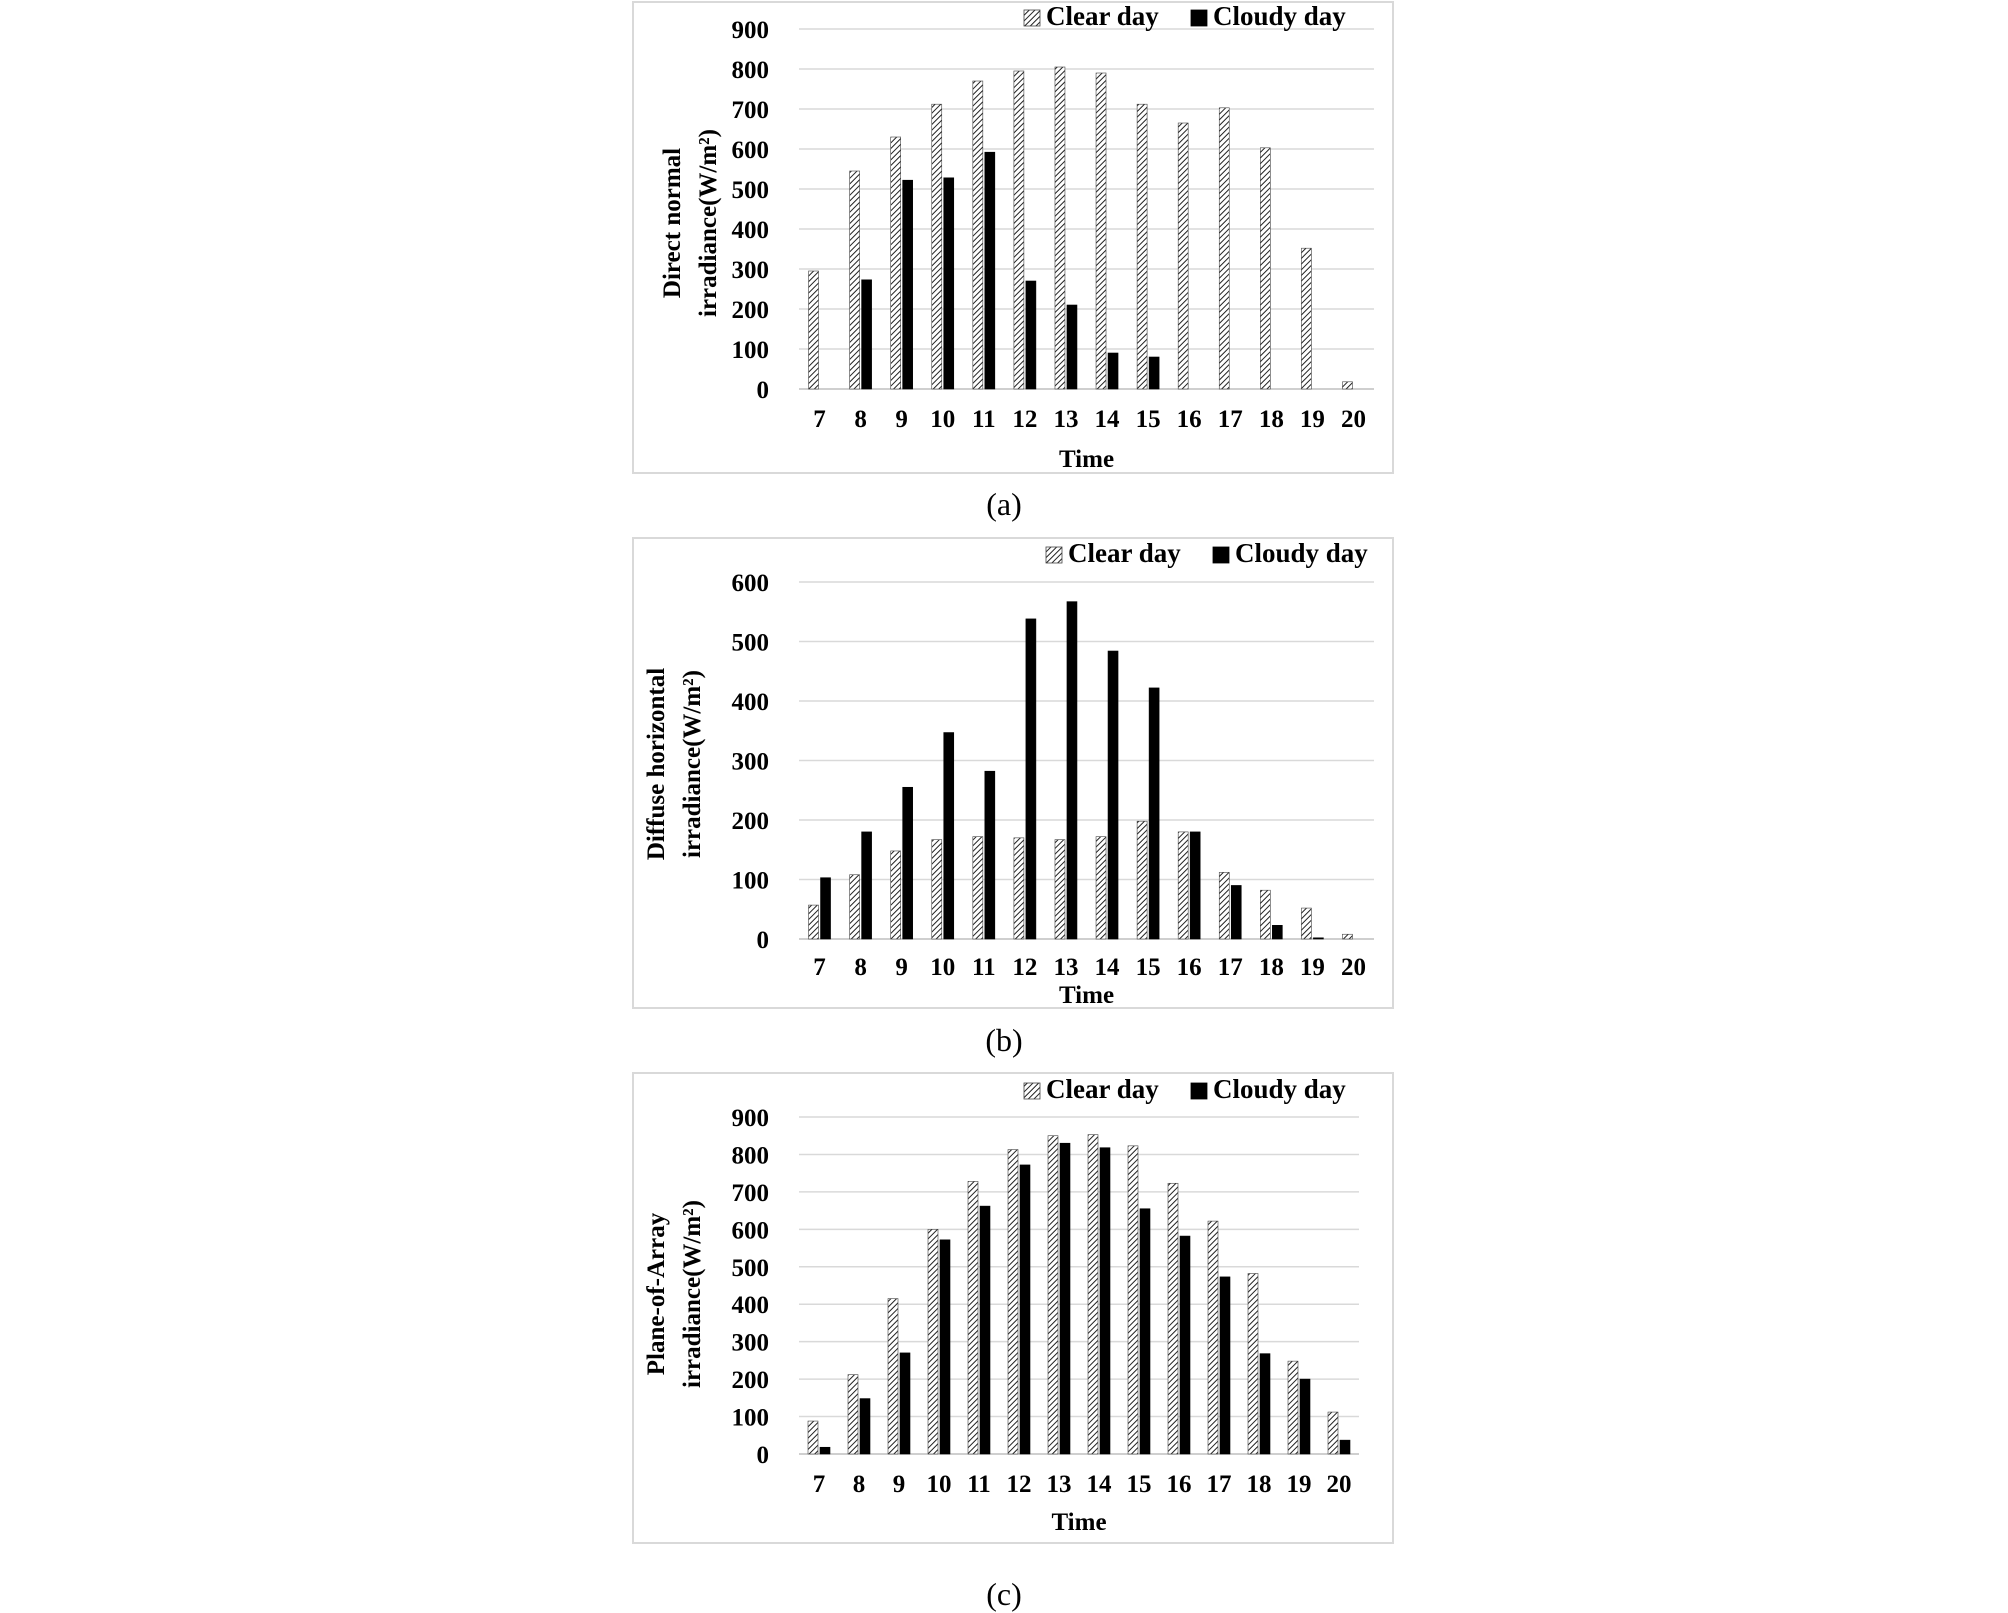 The height and width of the screenshot is (1613, 2008). What do you see at coordinates (672, 223) in the screenshot?
I see `y-axis-label: Direct normal` at bounding box center [672, 223].